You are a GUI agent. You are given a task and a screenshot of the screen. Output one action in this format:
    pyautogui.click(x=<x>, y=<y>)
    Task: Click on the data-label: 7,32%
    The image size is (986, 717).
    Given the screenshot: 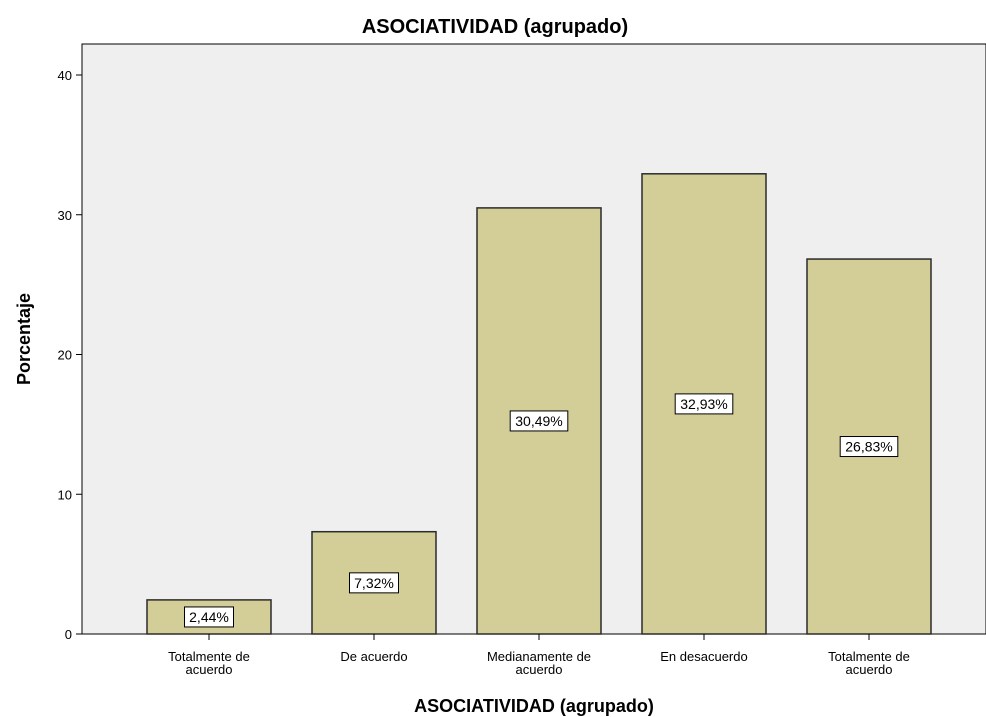 What is the action you would take?
    pyautogui.click(x=374, y=583)
    